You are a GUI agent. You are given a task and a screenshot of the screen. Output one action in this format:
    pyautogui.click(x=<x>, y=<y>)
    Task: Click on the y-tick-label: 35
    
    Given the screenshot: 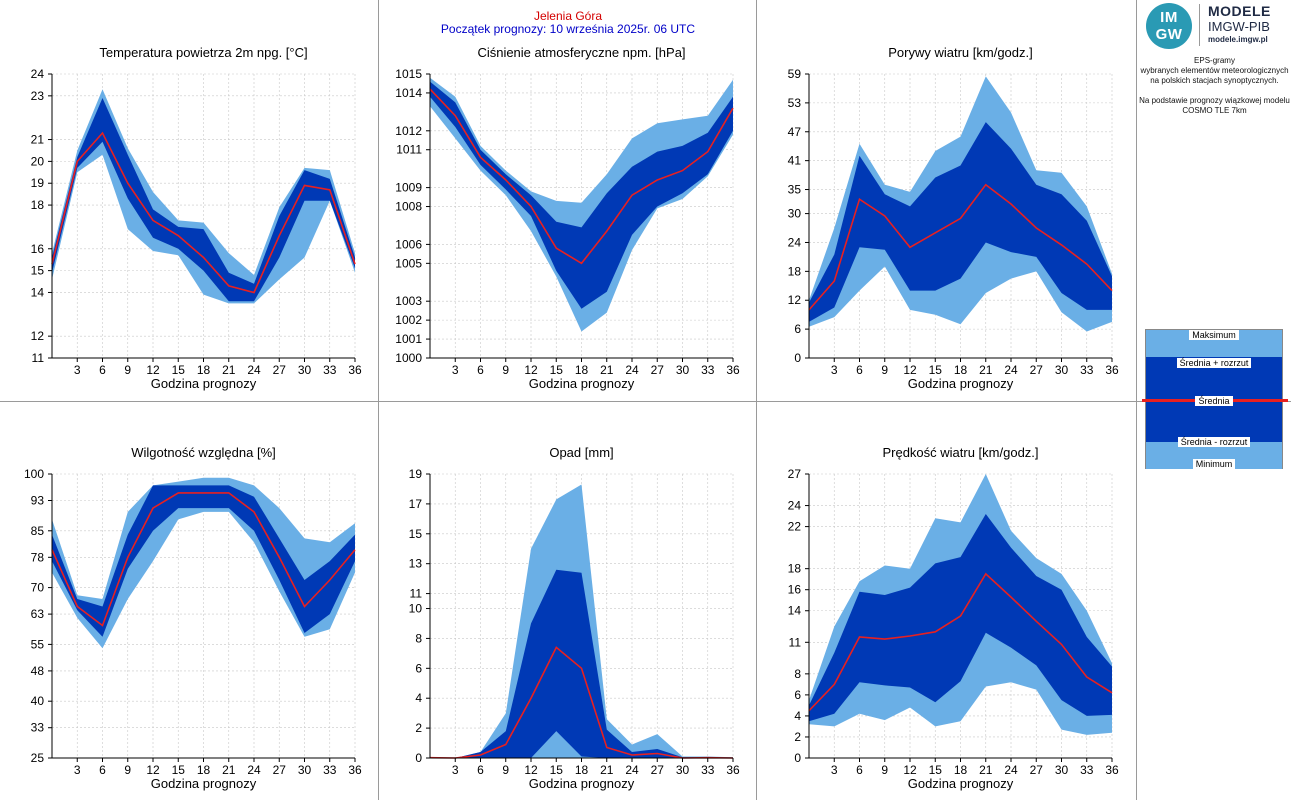 What is the action you would take?
    pyautogui.click(x=795, y=190)
    